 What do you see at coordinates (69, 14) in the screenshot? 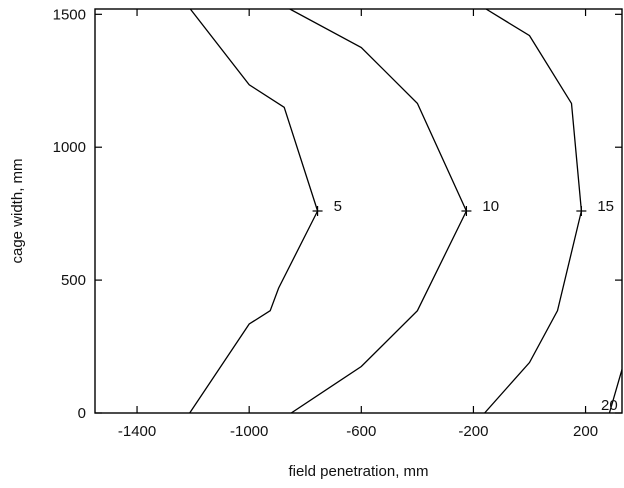
I see `y-tick-label: 1500` at bounding box center [69, 14].